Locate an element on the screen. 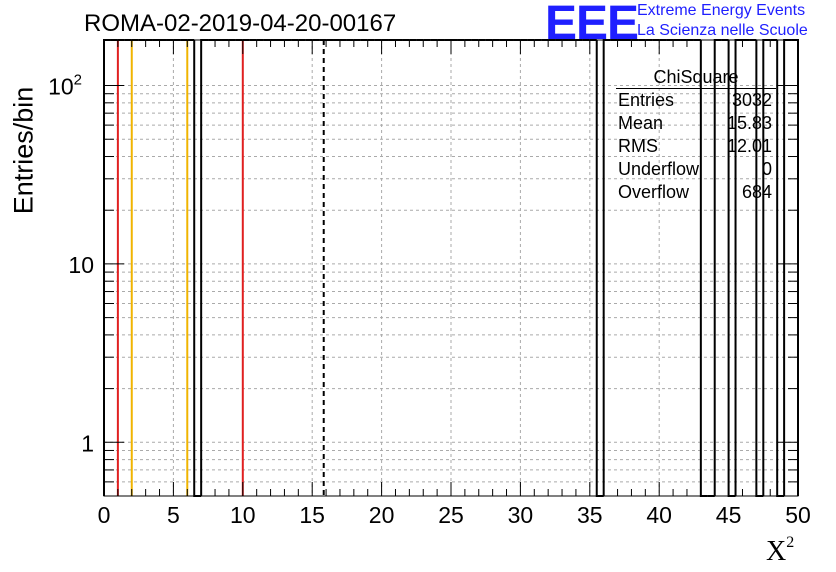 This screenshot has height=572, width=836. x-tick-label: 45 is located at coordinates (729, 515).